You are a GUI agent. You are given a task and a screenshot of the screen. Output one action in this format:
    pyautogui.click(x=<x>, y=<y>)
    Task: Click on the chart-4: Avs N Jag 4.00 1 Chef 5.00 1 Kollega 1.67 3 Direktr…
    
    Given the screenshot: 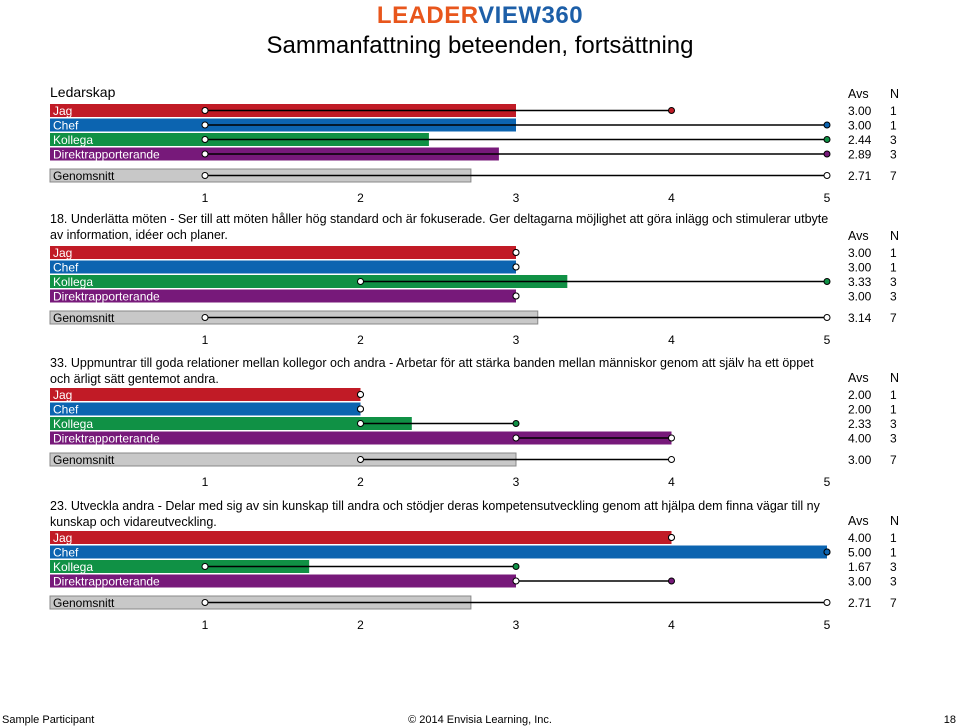 What is the action you would take?
    pyautogui.click(x=474, y=573)
    